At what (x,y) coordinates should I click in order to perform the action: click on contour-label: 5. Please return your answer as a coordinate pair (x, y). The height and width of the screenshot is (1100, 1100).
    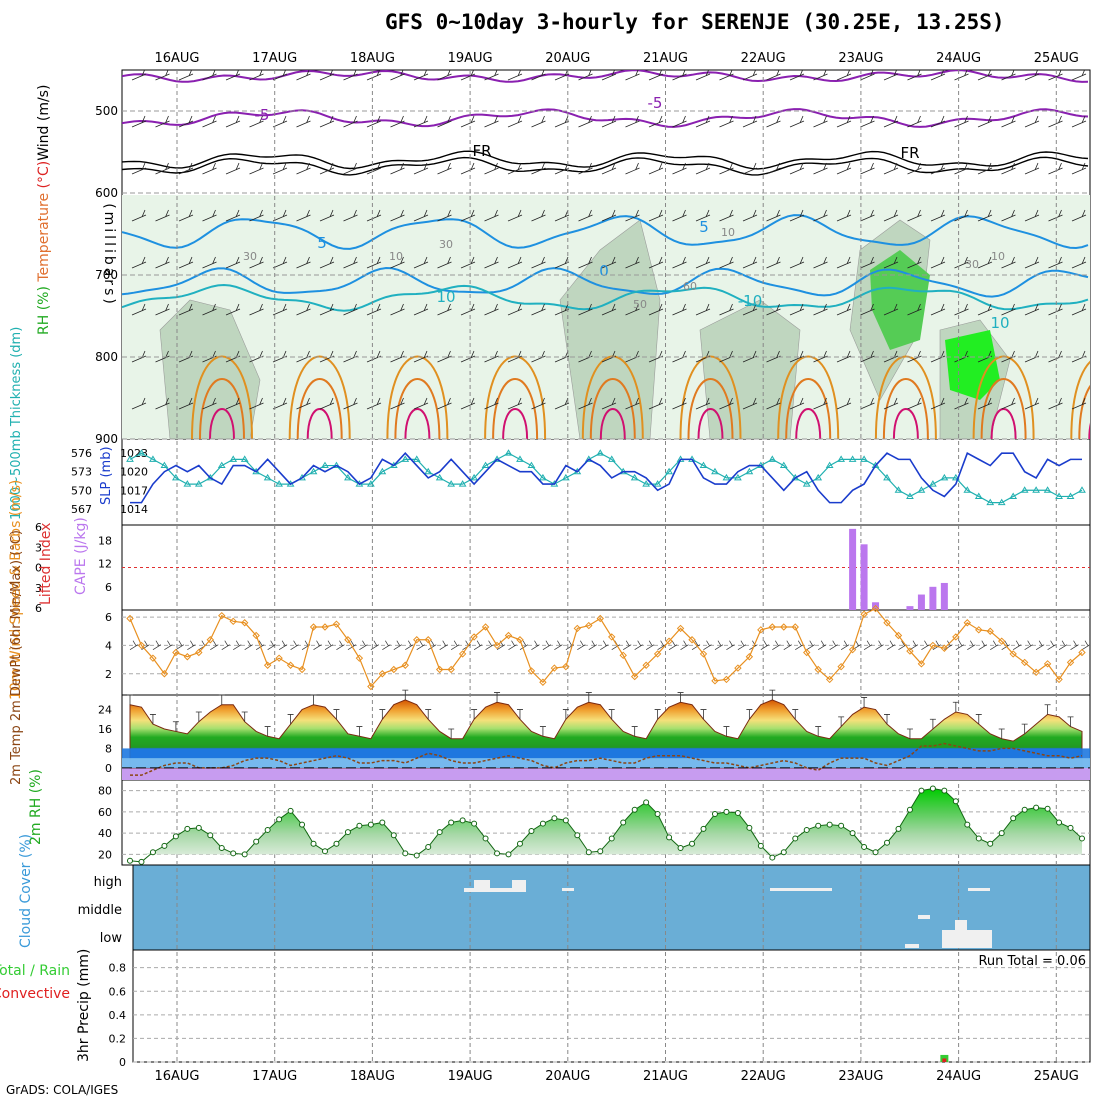
    Looking at the image, I should click on (322, 243).